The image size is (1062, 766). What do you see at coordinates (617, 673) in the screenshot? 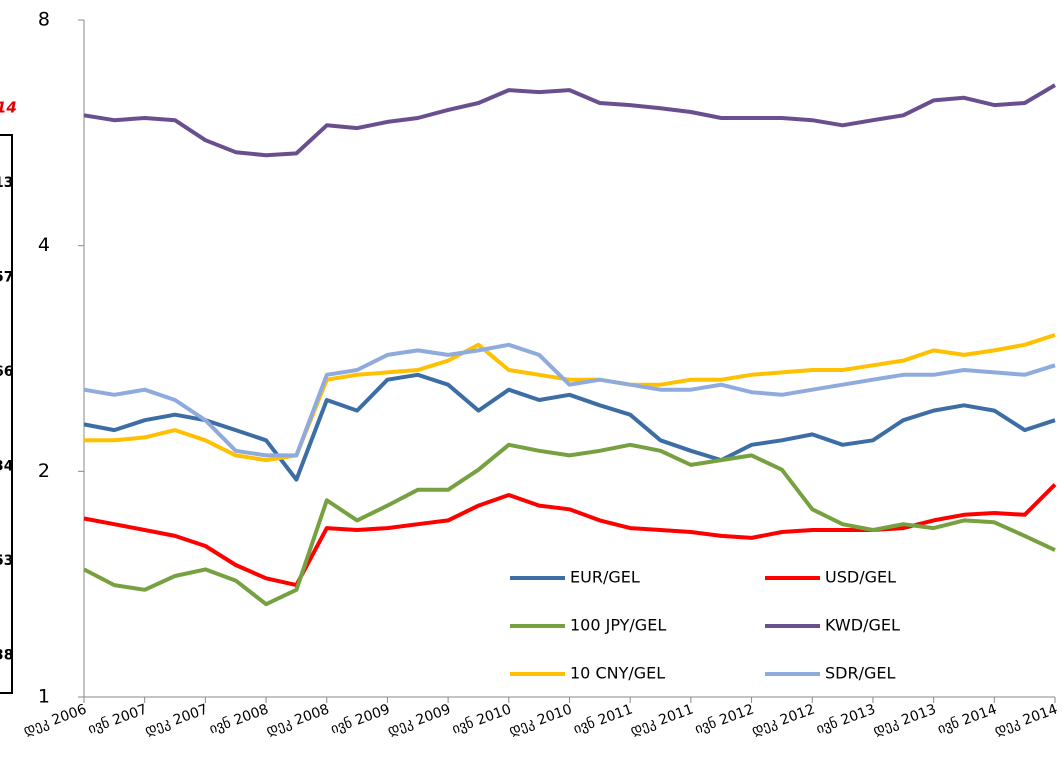
I see `legend-label: 10 CNY/GEL` at bounding box center [617, 673].